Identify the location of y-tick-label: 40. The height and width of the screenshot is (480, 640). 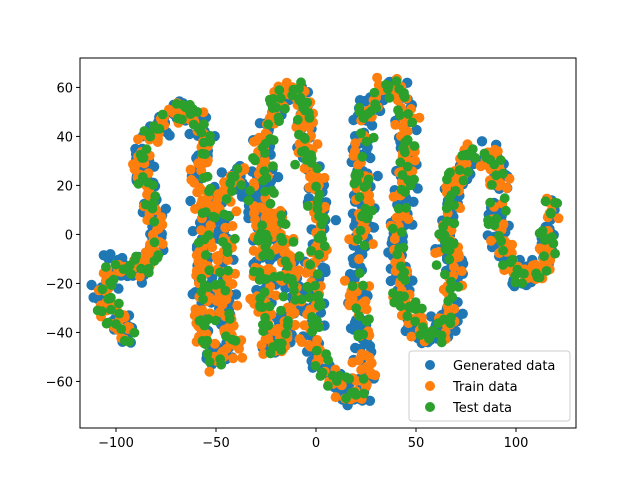
(64, 137).